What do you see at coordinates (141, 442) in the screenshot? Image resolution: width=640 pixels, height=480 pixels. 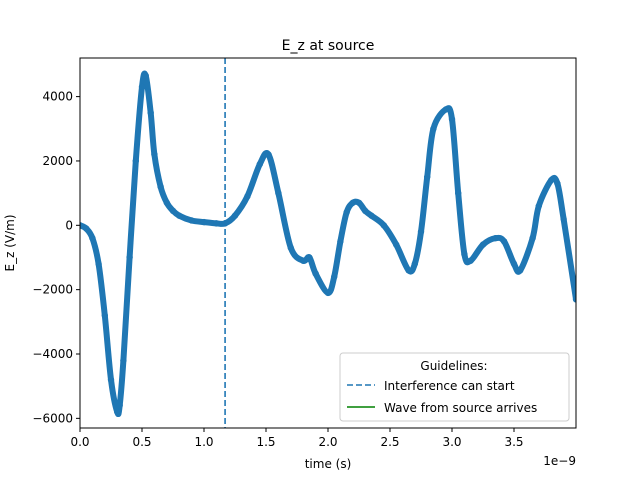 I see `x-tick-label: 0.5` at bounding box center [141, 442].